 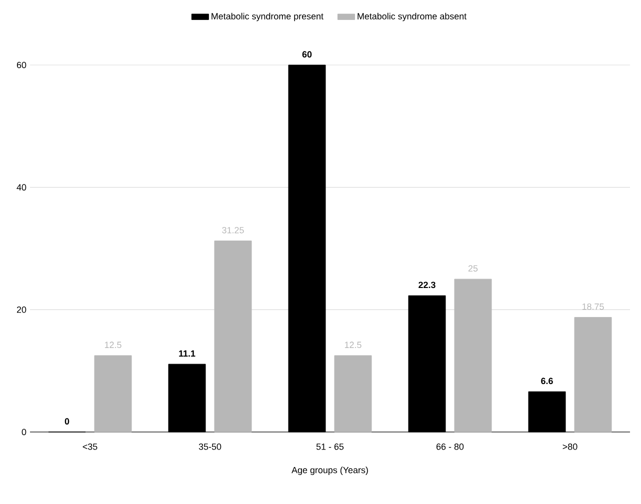 I want to click on x-axis-title: Age groups (Years), so click(x=330, y=470).